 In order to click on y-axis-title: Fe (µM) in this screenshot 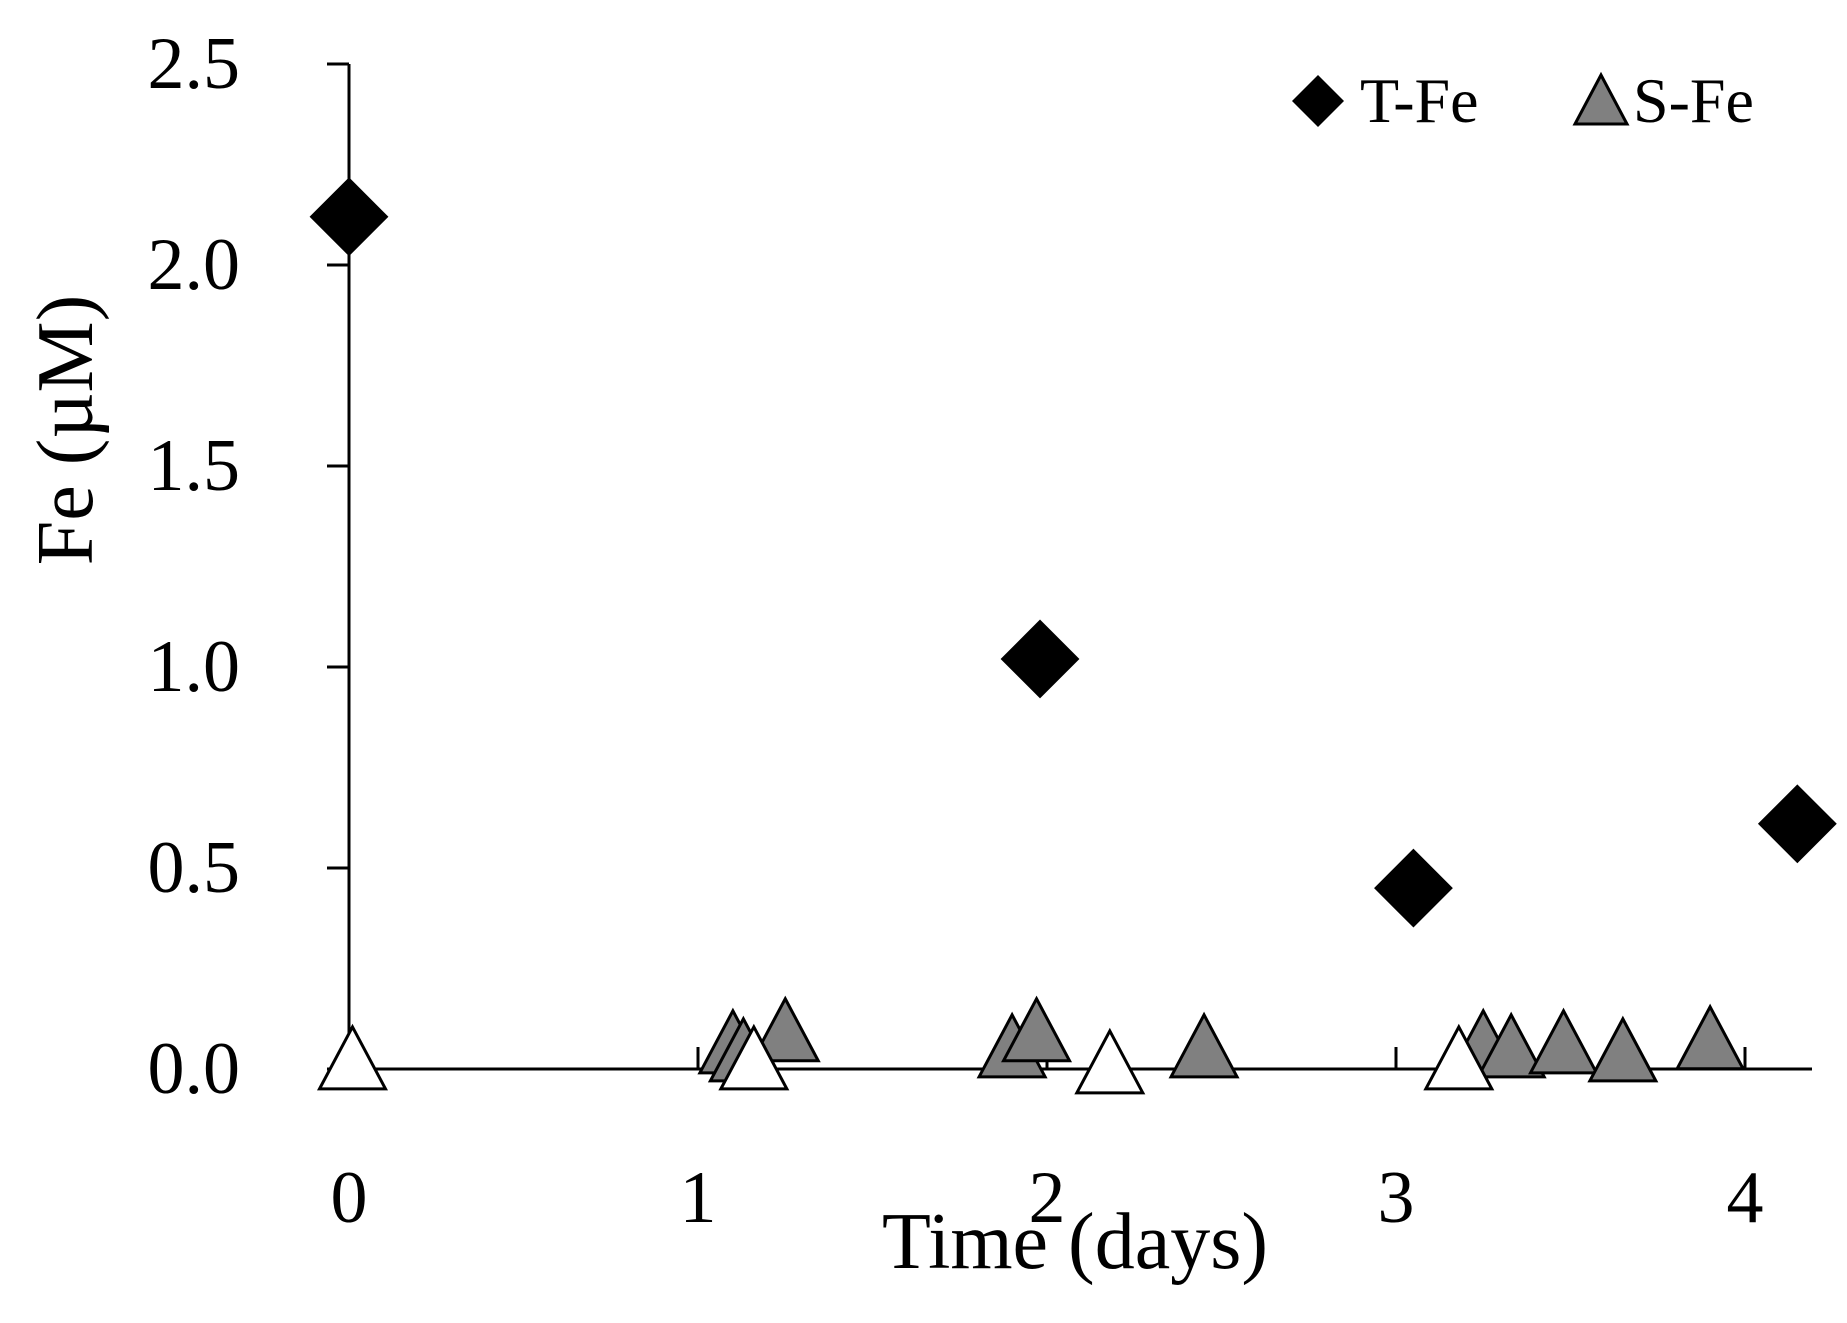, I will do `click(66, 430)`.